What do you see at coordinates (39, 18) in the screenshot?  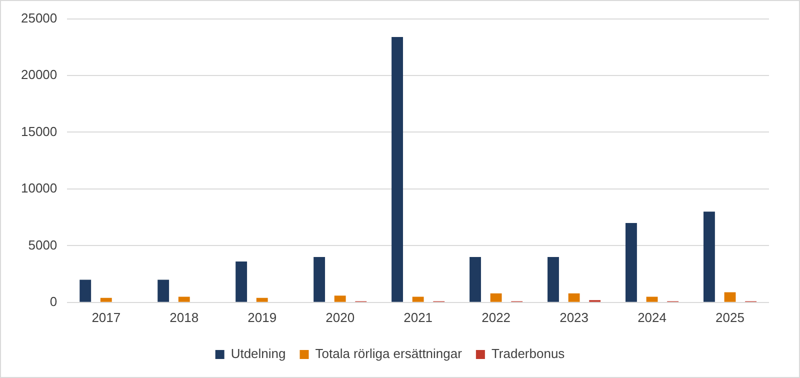 I see `y-tick-label: 25000` at bounding box center [39, 18].